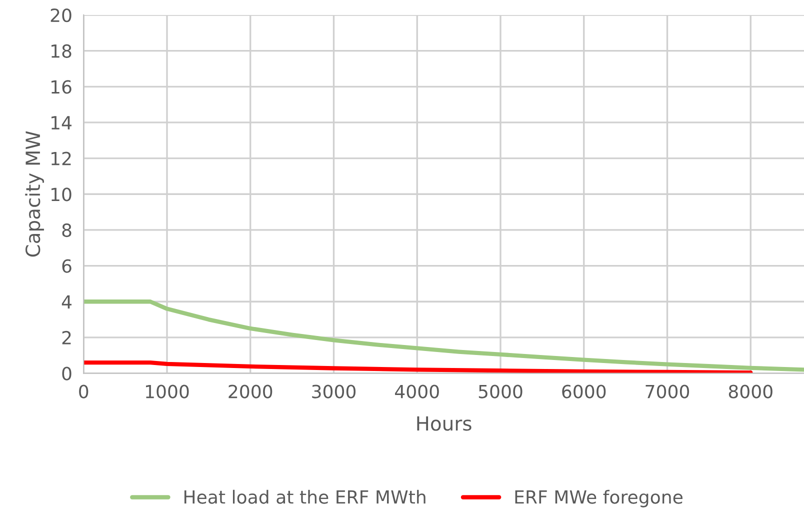 This screenshot has height=517, width=804. Describe the element at coordinates (62, 195) in the screenshot. I see `y-tick-label: 10` at that location.